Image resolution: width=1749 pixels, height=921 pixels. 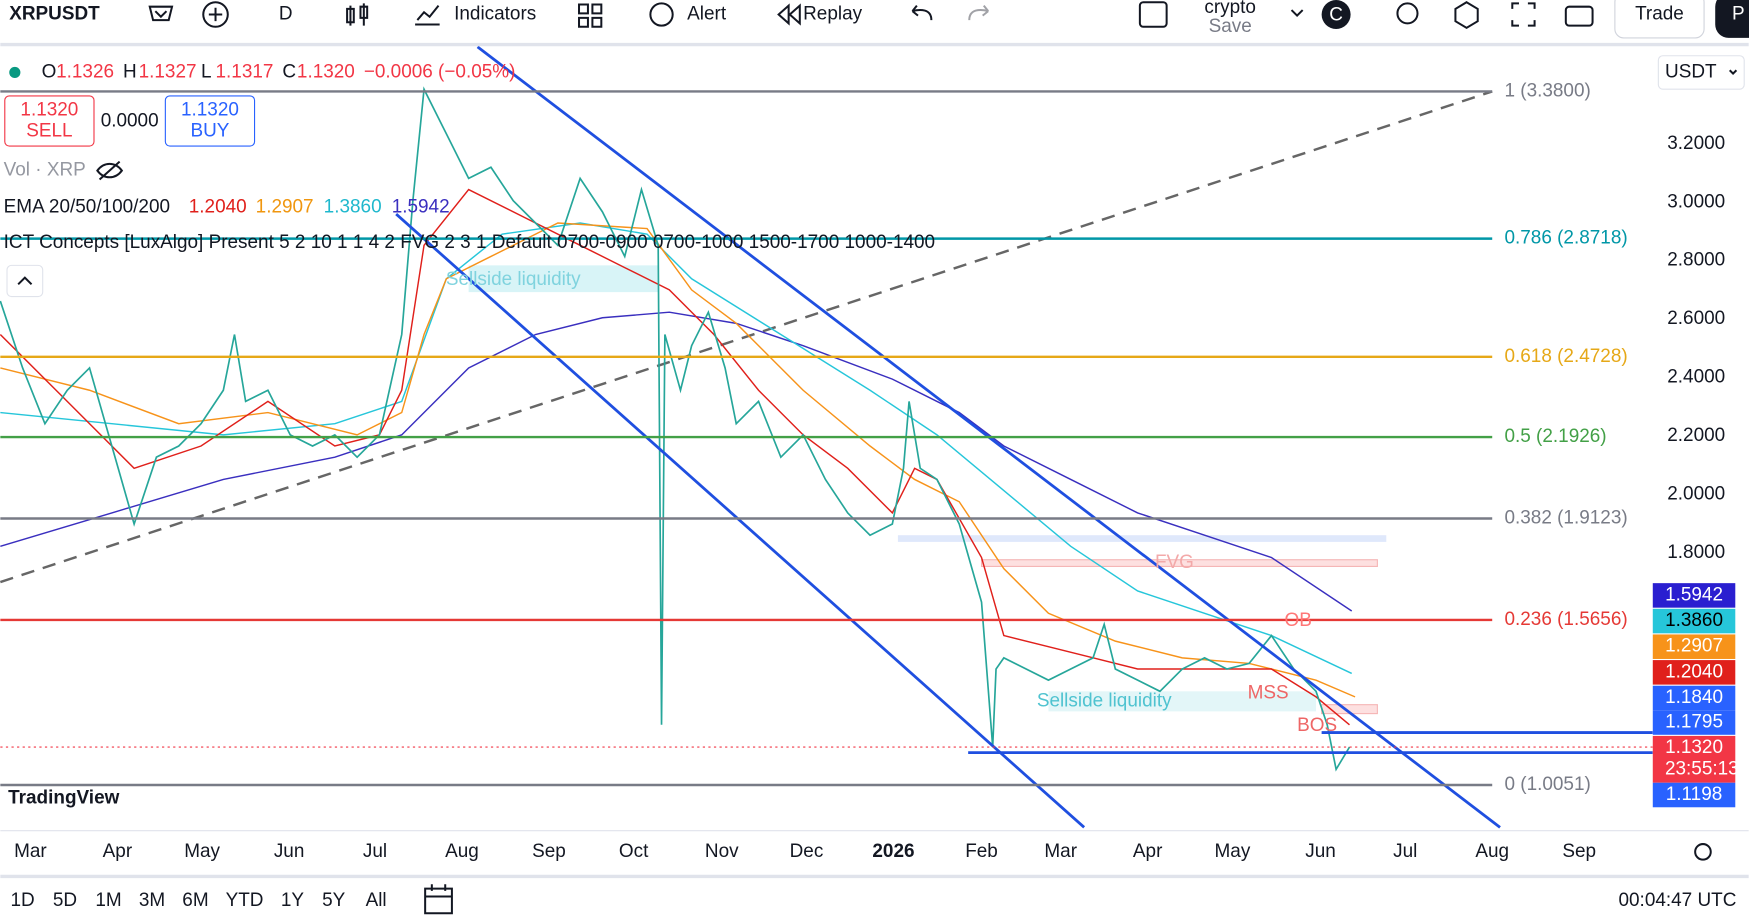 What do you see at coordinates (15, 72) in the screenshot?
I see `status-dot` at bounding box center [15, 72].